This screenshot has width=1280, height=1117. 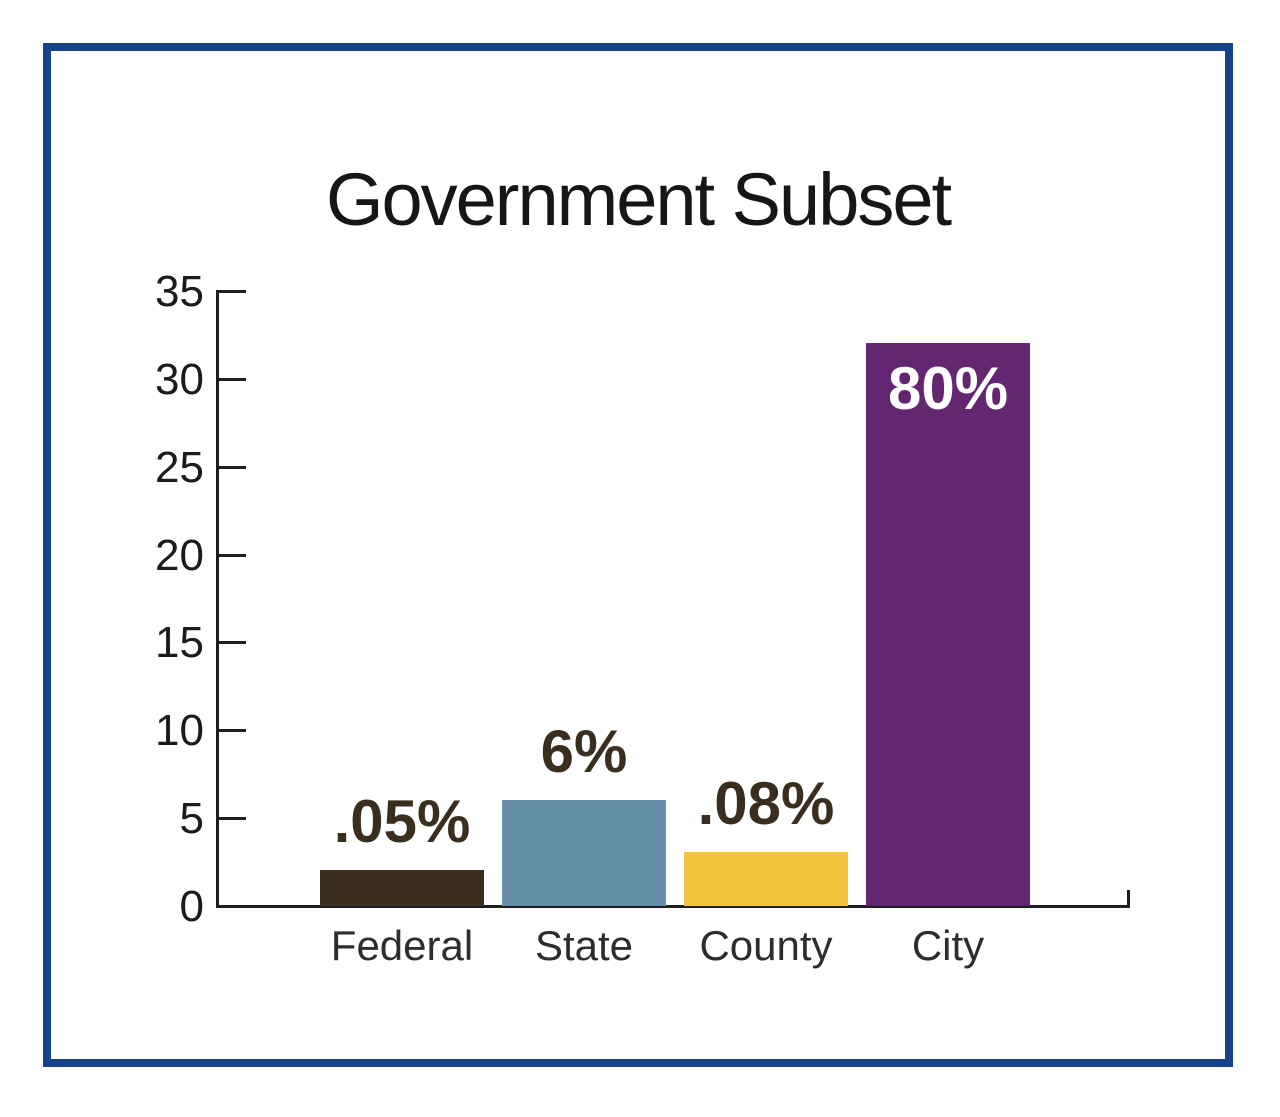 I want to click on y-tick-label: 5, so click(x=191, y=818).